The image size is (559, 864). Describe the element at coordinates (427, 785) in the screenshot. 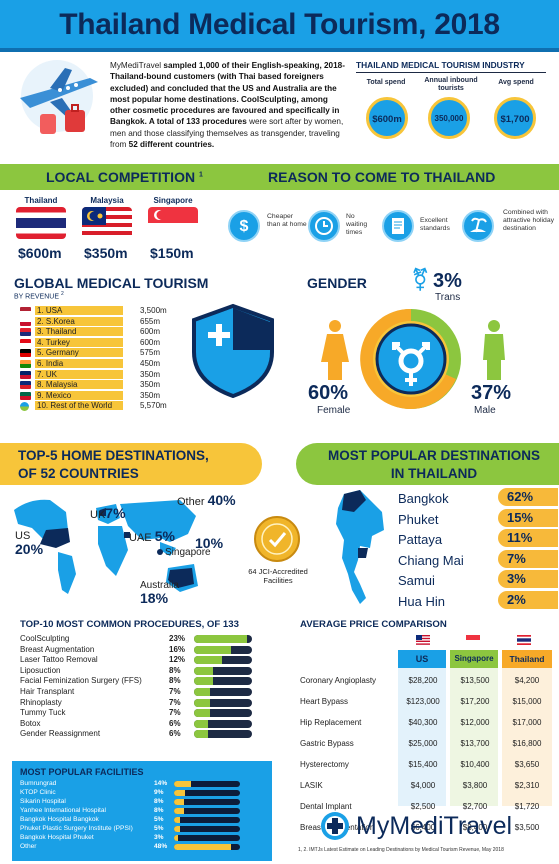

I see `price-row: LASIK $4,000 $3,800 $2,310` at that location.